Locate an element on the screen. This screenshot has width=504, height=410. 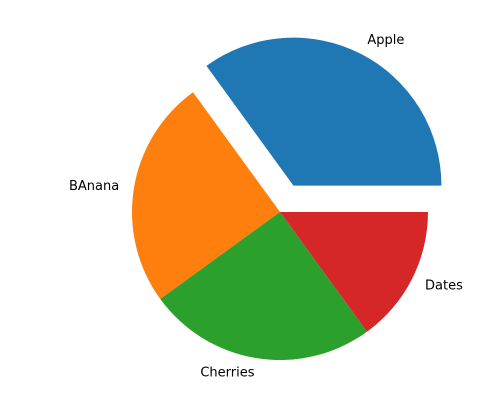
pie-label-dates: Dates is located at coordinates (444, 285).